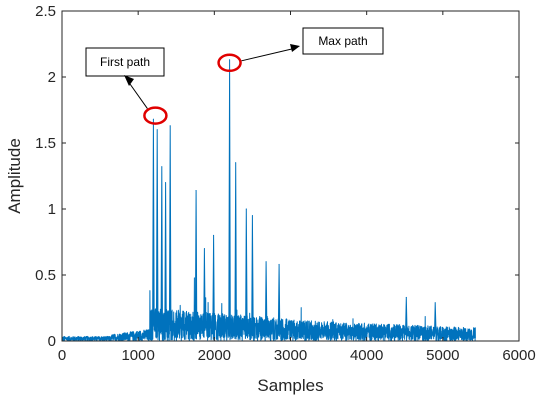 This screenshot has height=402, width=550. I want to click on y-tick-label: 0.5, so click(45, 275).